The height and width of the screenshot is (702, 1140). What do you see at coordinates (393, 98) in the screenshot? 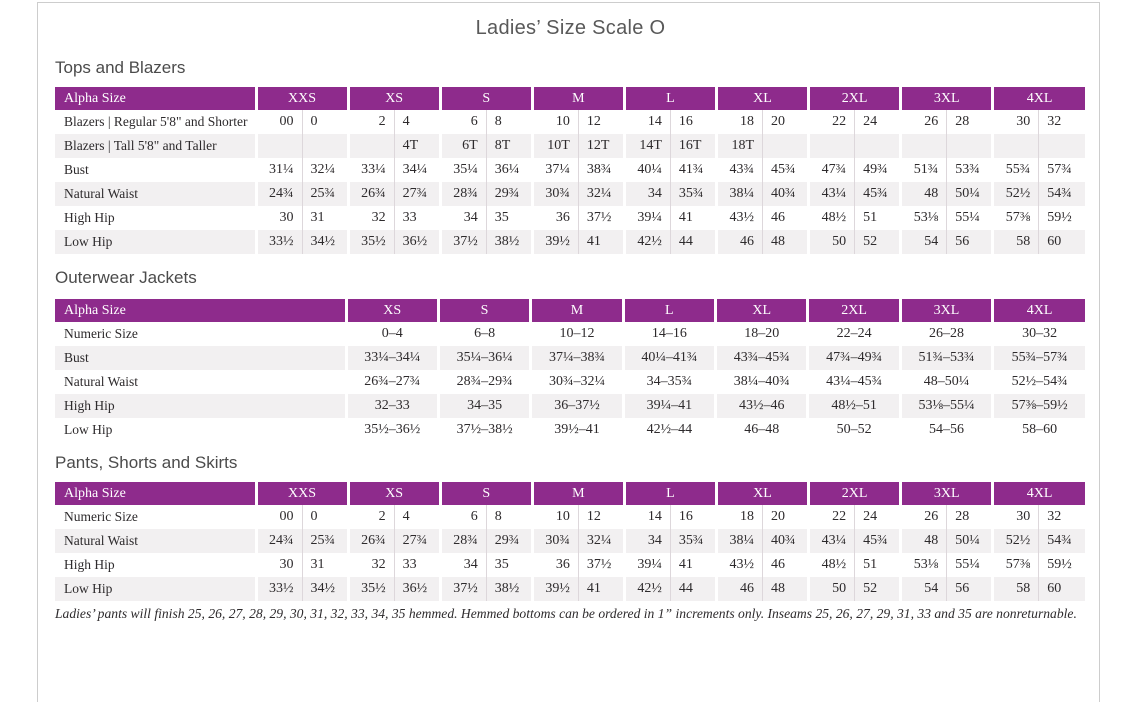
I see `size-column-header: XS` at bounding box center [393, 98].